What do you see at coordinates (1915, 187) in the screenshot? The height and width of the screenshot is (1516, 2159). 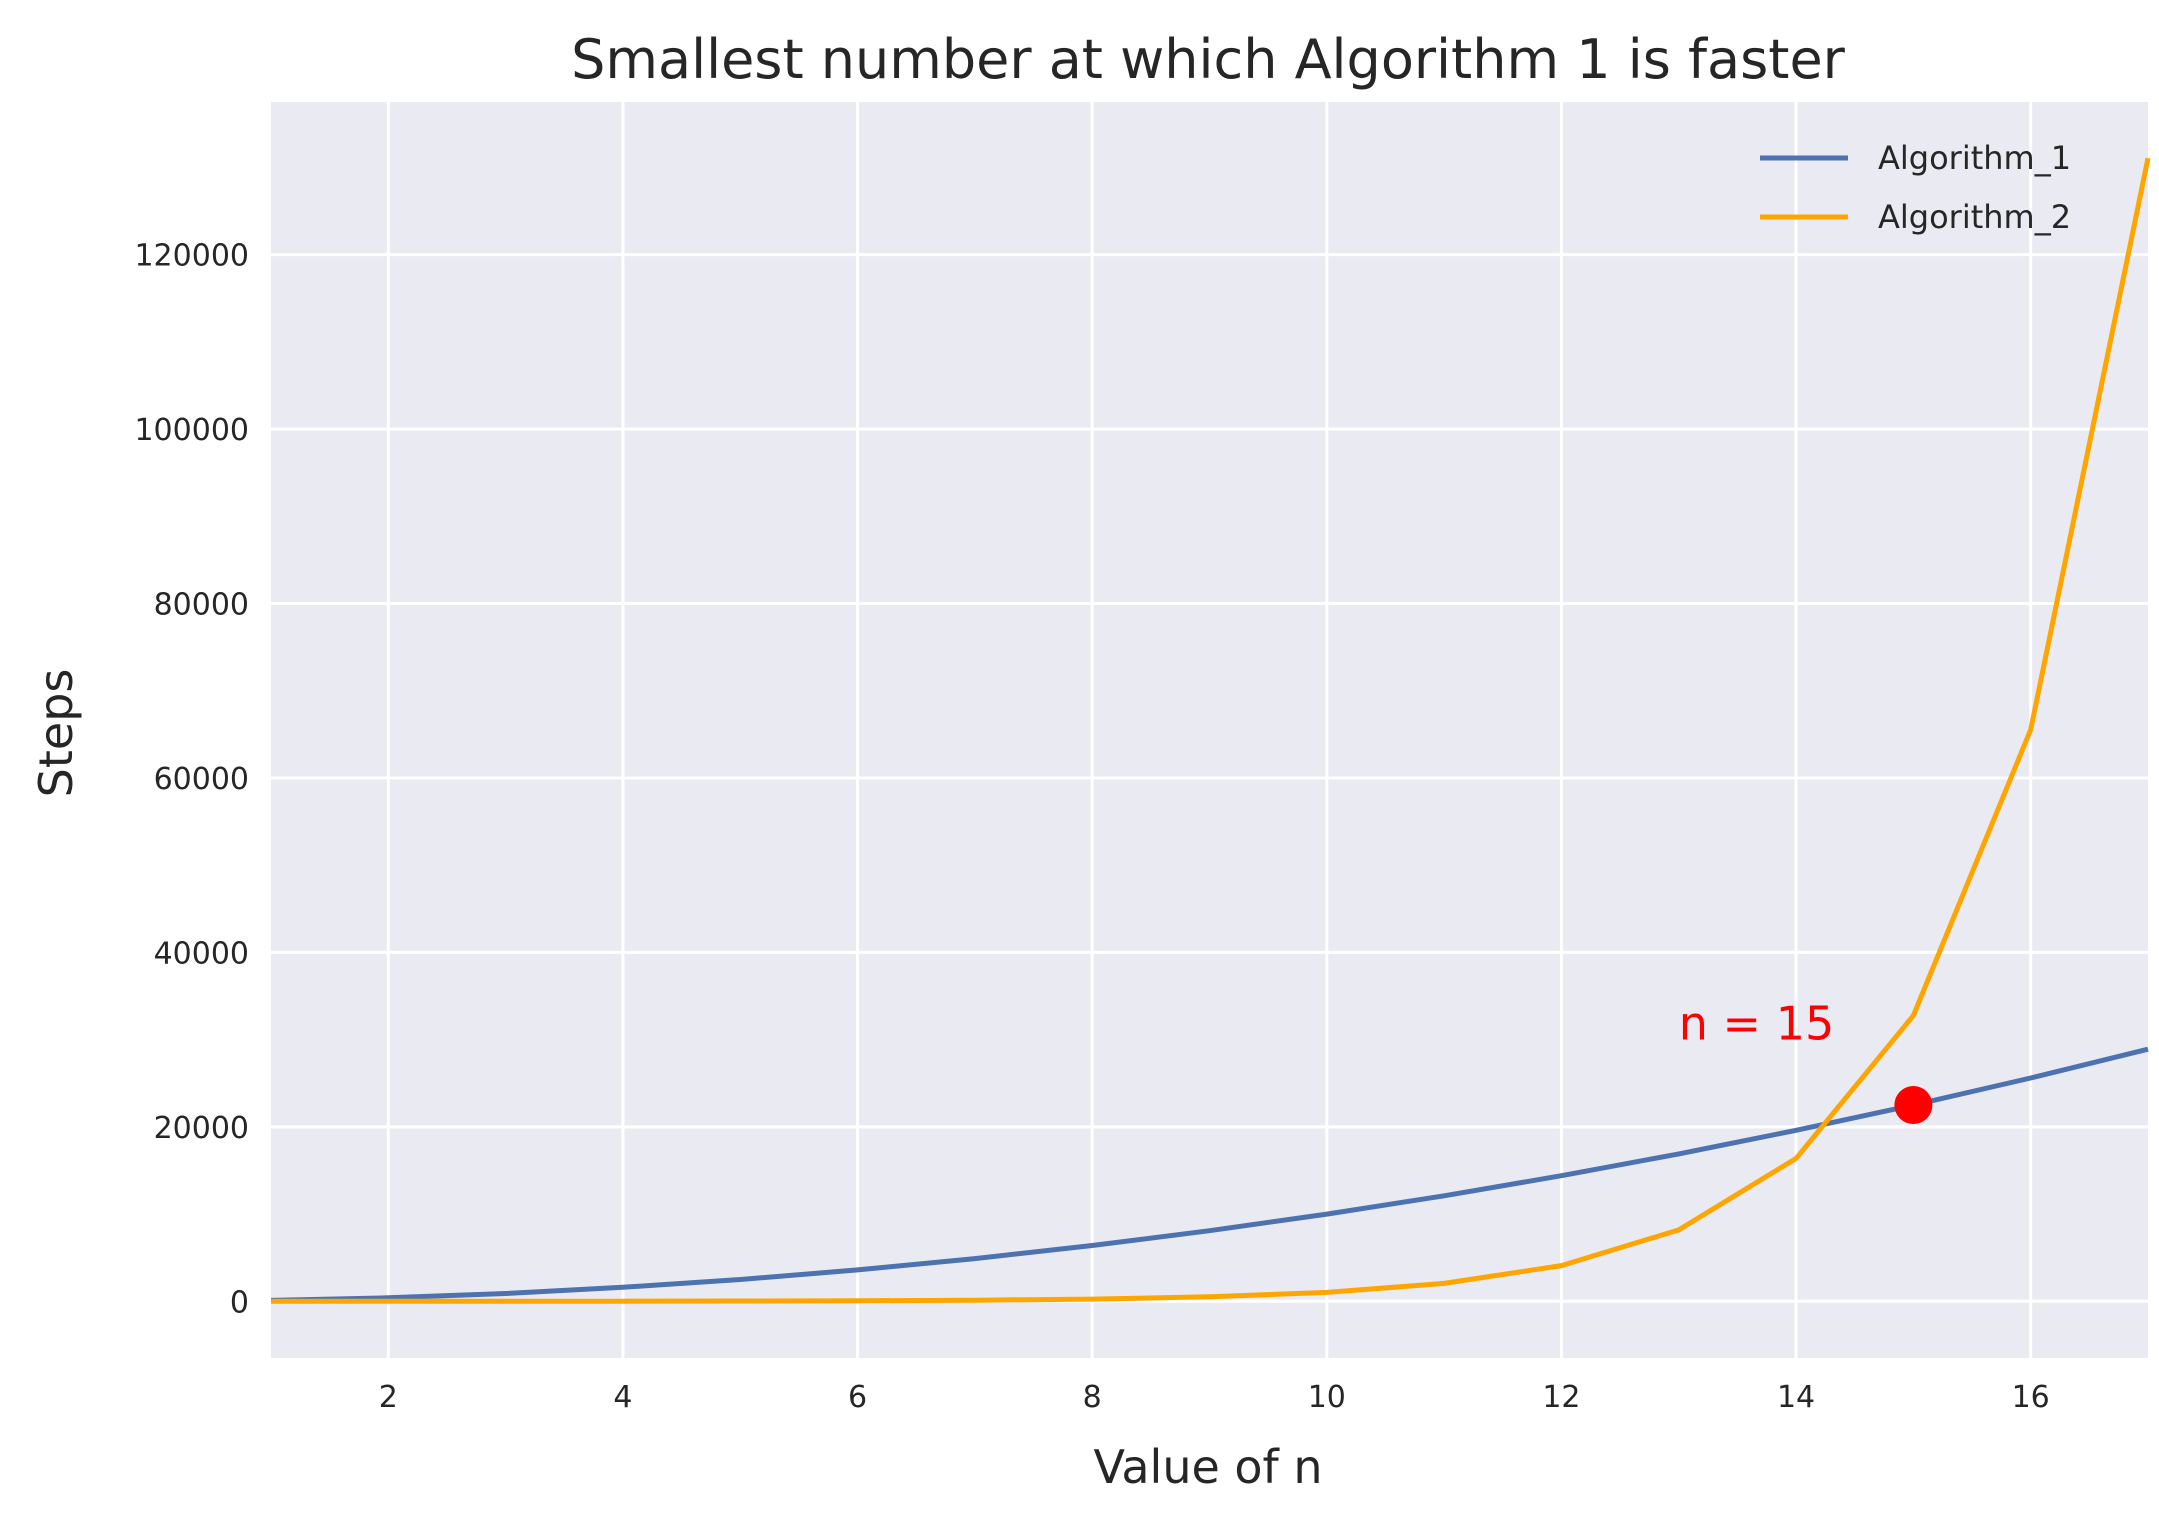 I see `legend: Algorithm_1 Algorithm_2` at bounding box center [1915, 187].